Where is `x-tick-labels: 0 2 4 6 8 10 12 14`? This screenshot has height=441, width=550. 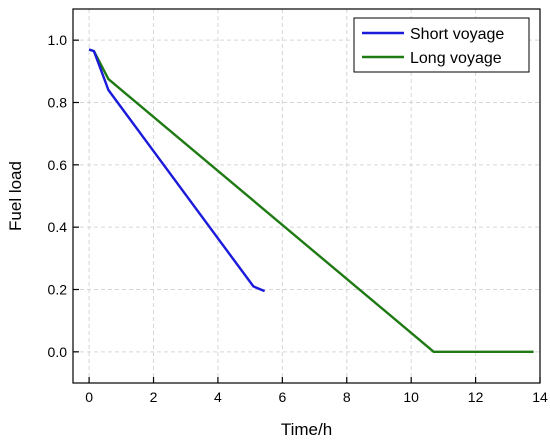 x-tick-labels: 0 2 4 6 8 10 12 14 is located at coordinates (316, 397).